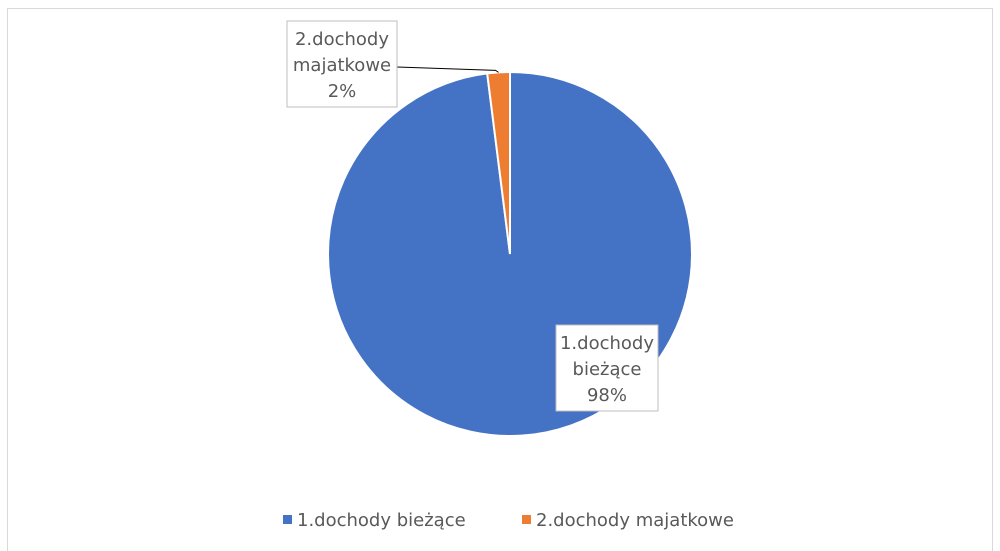 This screenshot has height=551, width=1000. I want to click on data-label-line: 2%, so click(342, 91).